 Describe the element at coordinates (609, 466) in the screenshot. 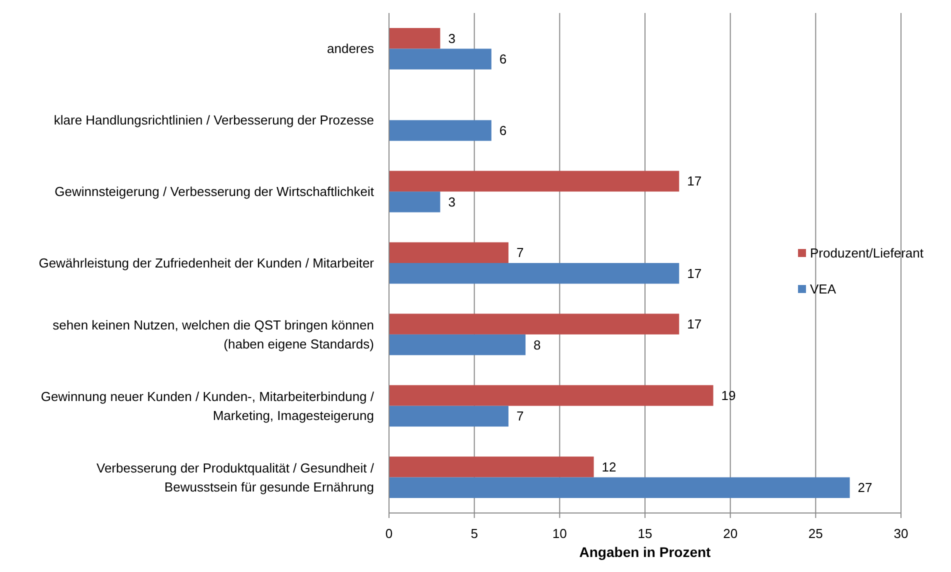

I see `data-label: 12` at that location.